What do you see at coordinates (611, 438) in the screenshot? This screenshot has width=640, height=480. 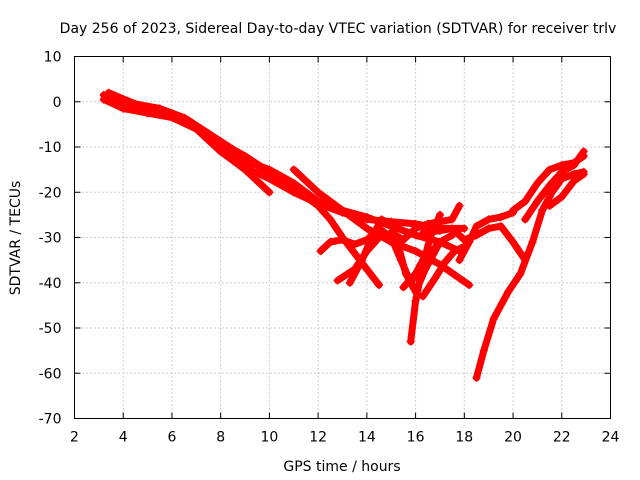 I see `x-tick-label: 24` at bounding box center [611, 438].